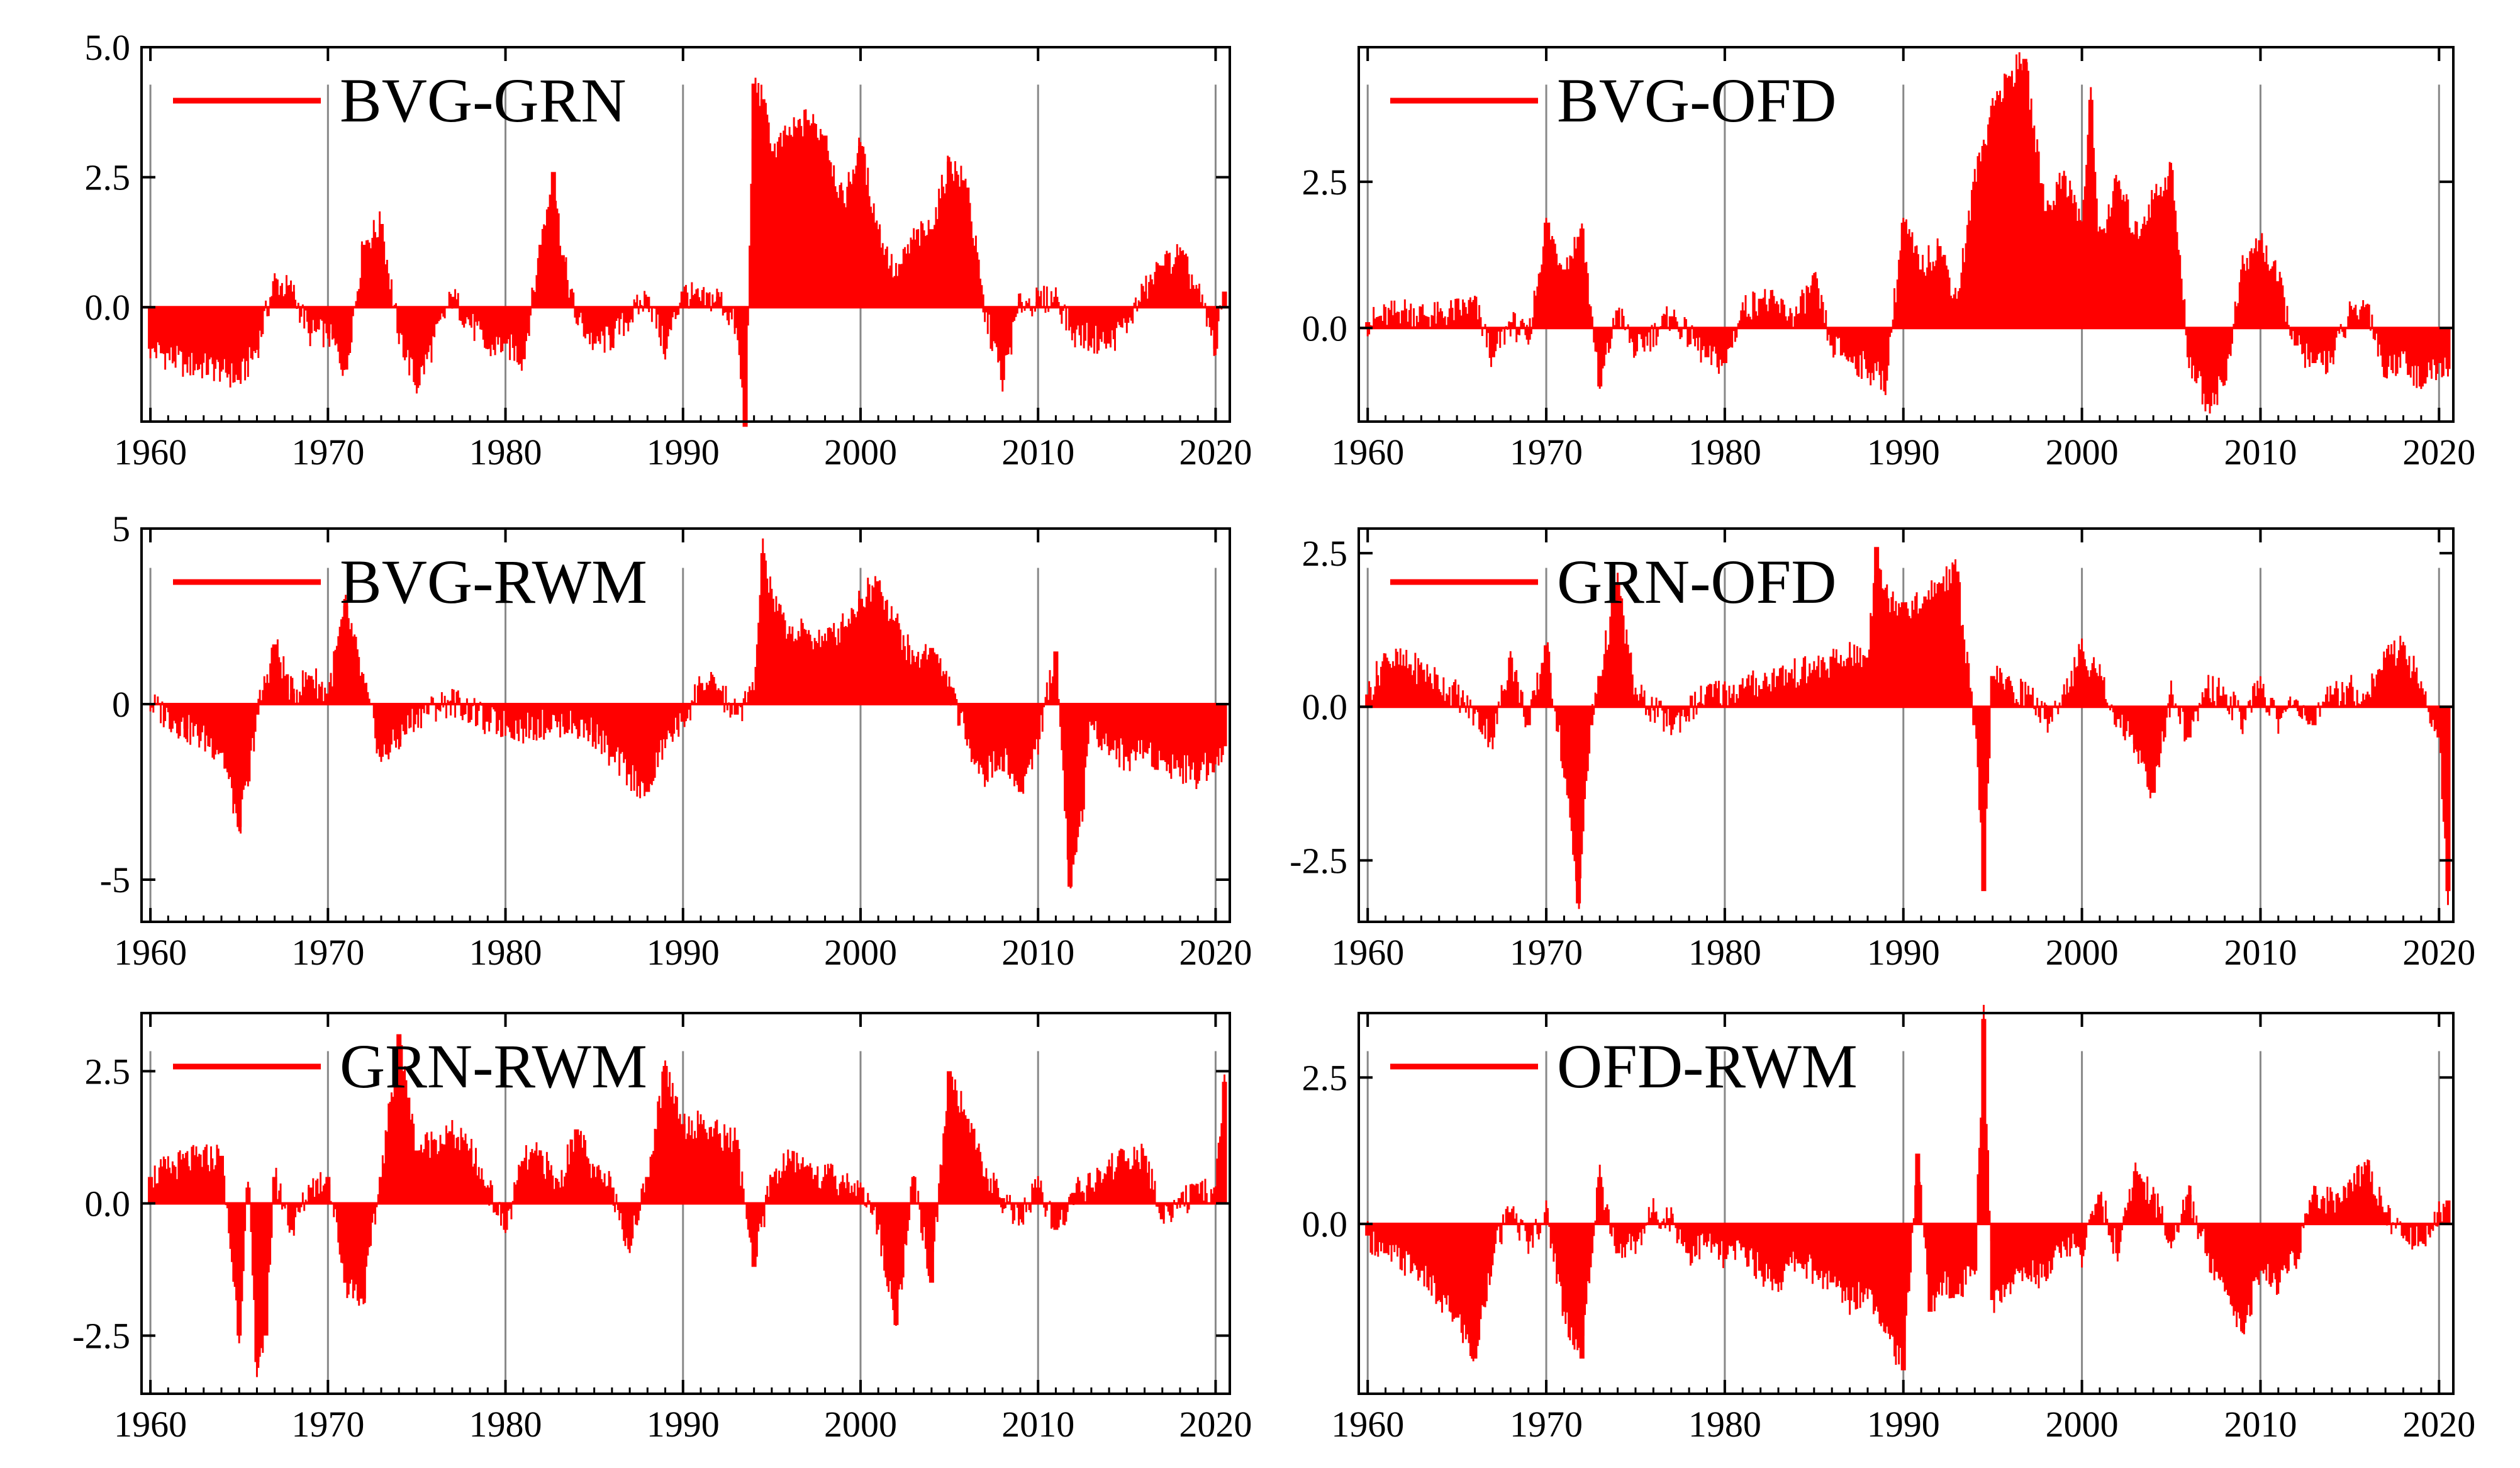  What do you see at coordinates (1696, 100) in the screenshot?
I see `legend-label: BVG-OFD` at bounding box center [1696, 100].